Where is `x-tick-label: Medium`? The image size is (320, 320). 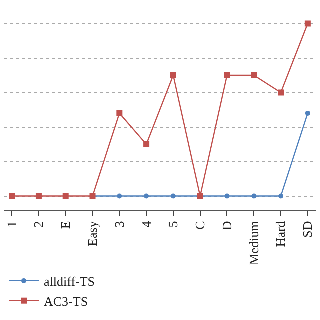
x-tick-label: Medium is located at coordinates (254, 243).